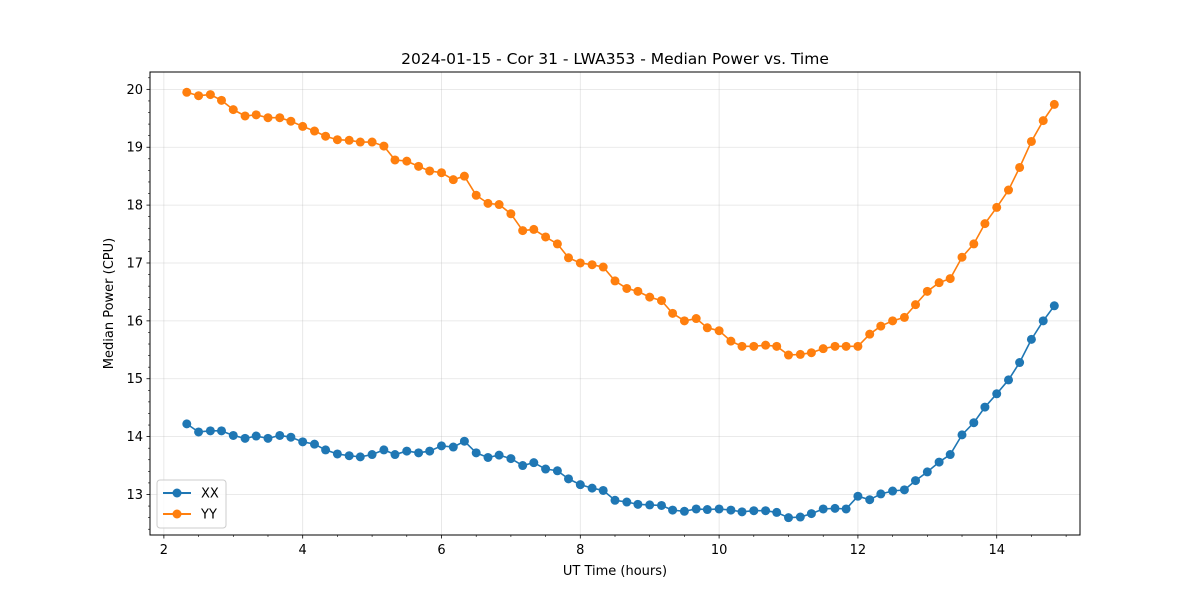  Describe the element at coordinates (134, 263) in the screenshot. I see `y-tick-label: 17` at that location.